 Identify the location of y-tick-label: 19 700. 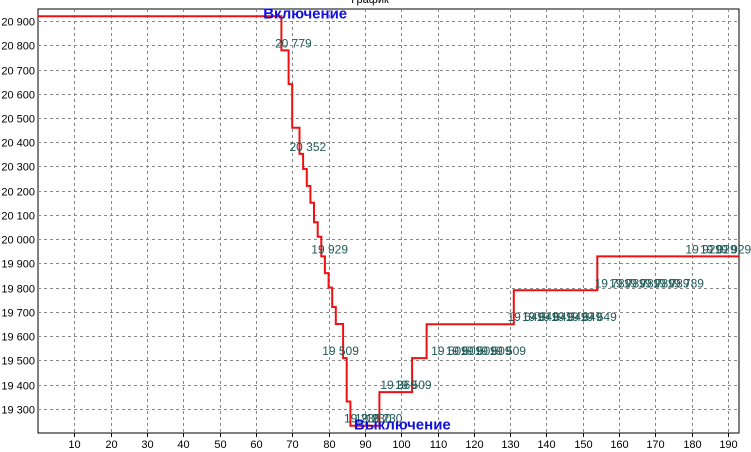
(18, 314).